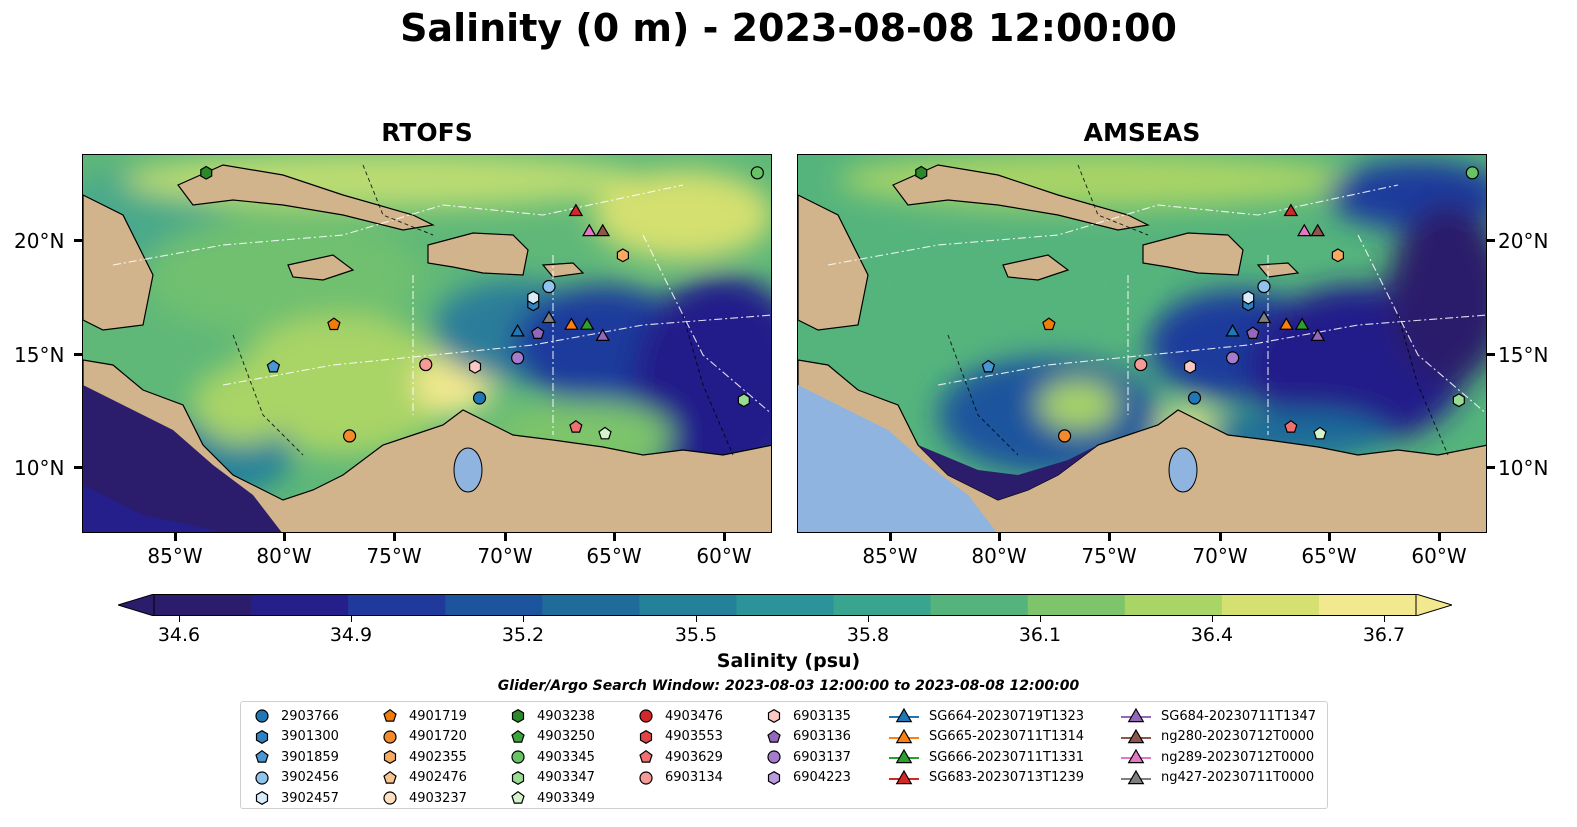  I want to click on legend-item-label: 3902457, so click(310, 798).